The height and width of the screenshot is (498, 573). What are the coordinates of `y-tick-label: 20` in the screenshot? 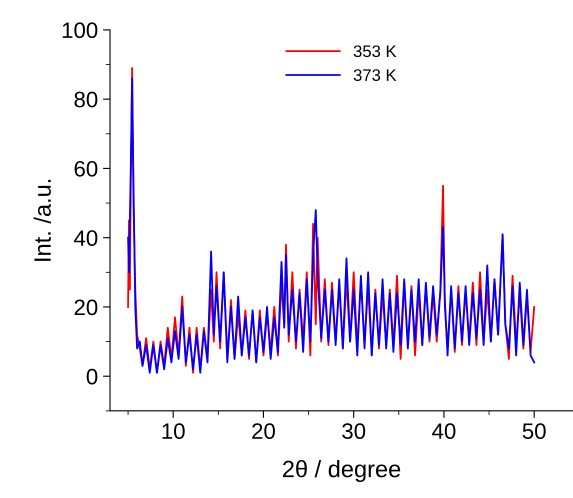 It's located at (86, 307).